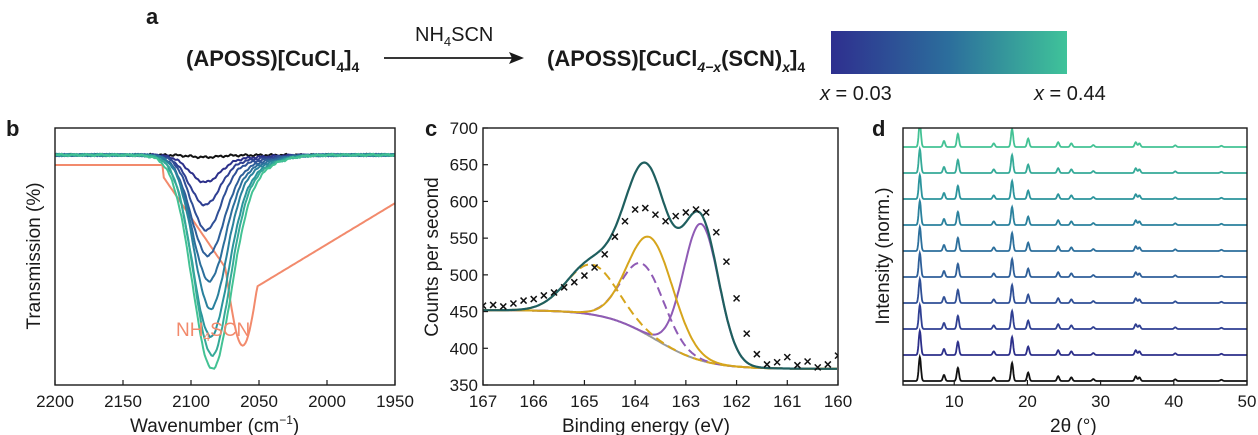 The width and height of the screenshot is (1258, 435). What do you see at coordinates (1073, 425) in the screenshot?
I see `x-axis-label-d: 2θ (°)` at bounding box center [1073, 425].